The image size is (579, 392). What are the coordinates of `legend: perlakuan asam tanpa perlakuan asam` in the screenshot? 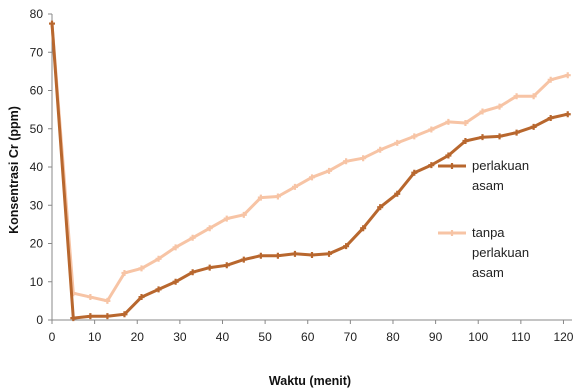 It's located at (483, 219).